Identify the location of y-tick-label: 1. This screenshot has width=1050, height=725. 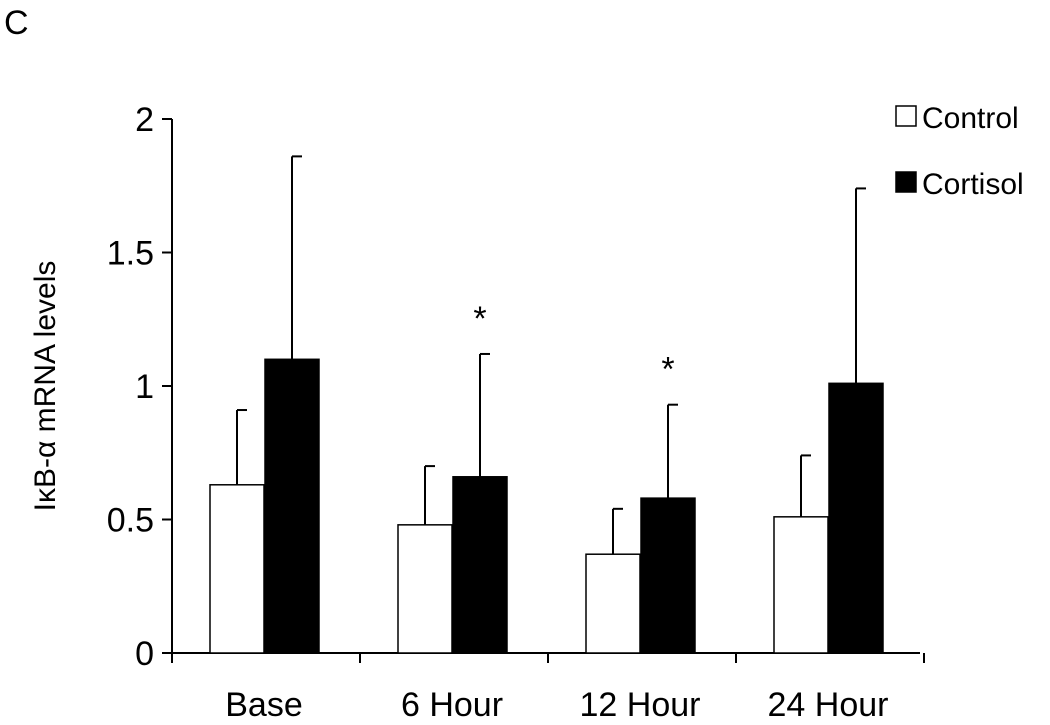
(144, 387).